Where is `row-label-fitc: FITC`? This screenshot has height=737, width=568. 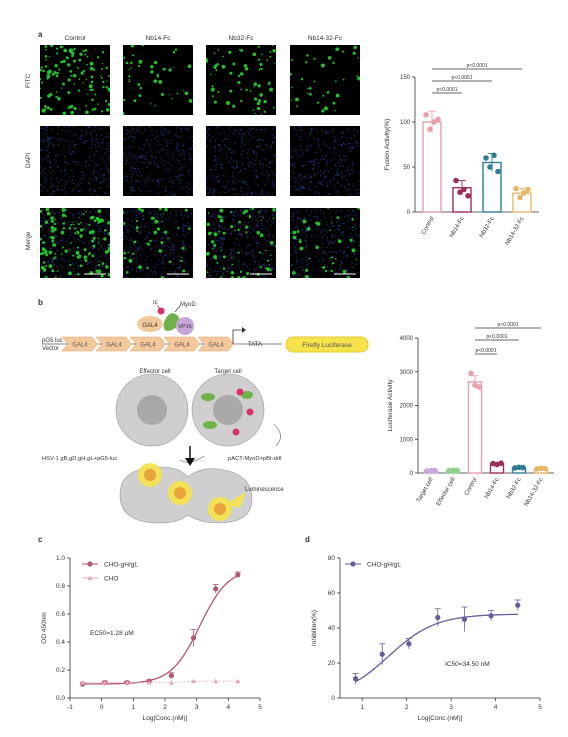
row-label-fitc: FITC is located at coordinates (28, 80).